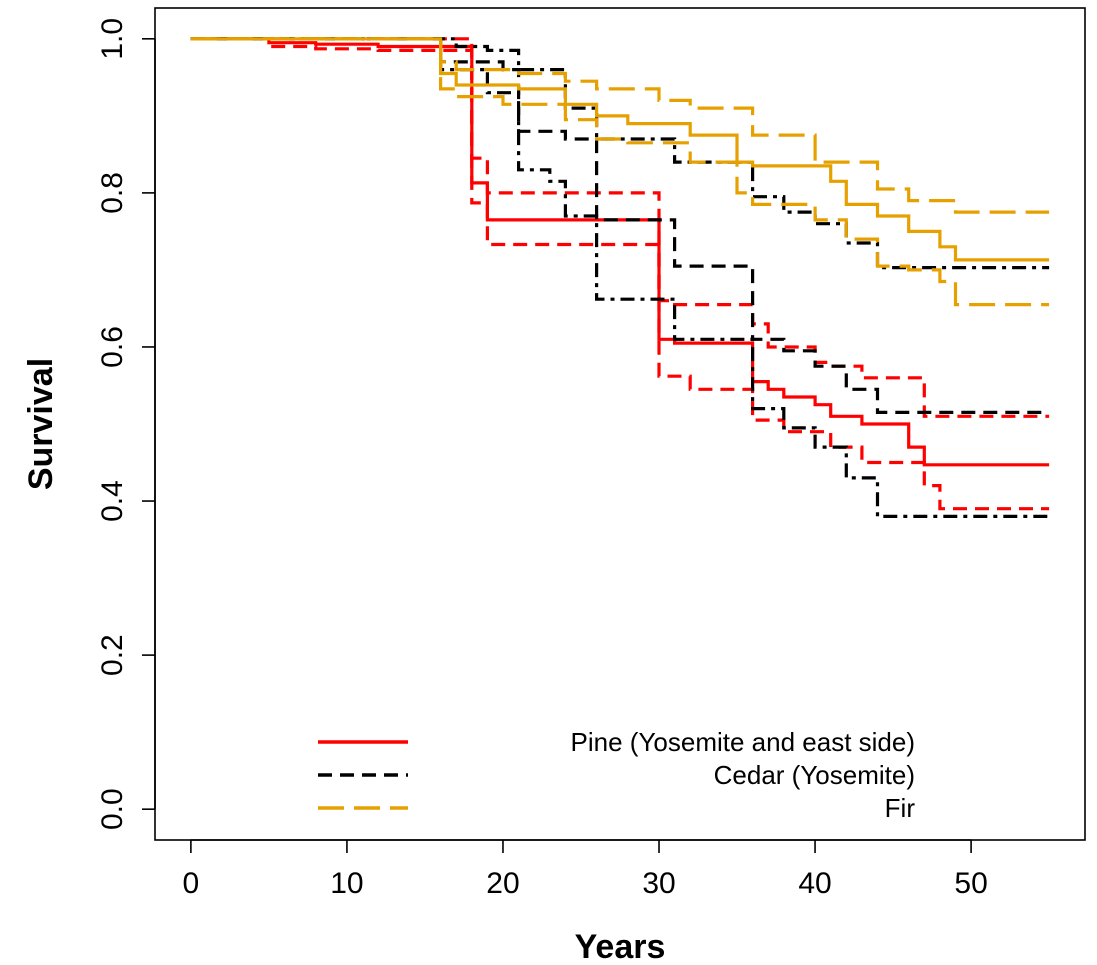 The height and width of the screenshot is (965, 1097). Describe the element at coordinates (112, 809) in the screenshot. I see `y-tick-label: 0.0` at that location.